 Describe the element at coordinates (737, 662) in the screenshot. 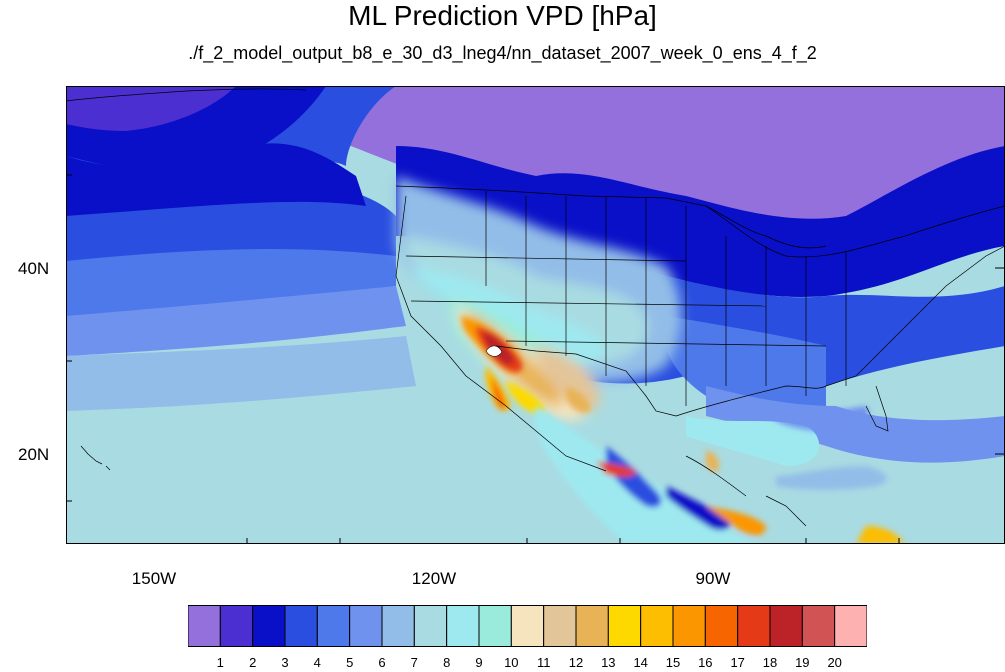

I see `colorbar-label-17: 17` at that location.